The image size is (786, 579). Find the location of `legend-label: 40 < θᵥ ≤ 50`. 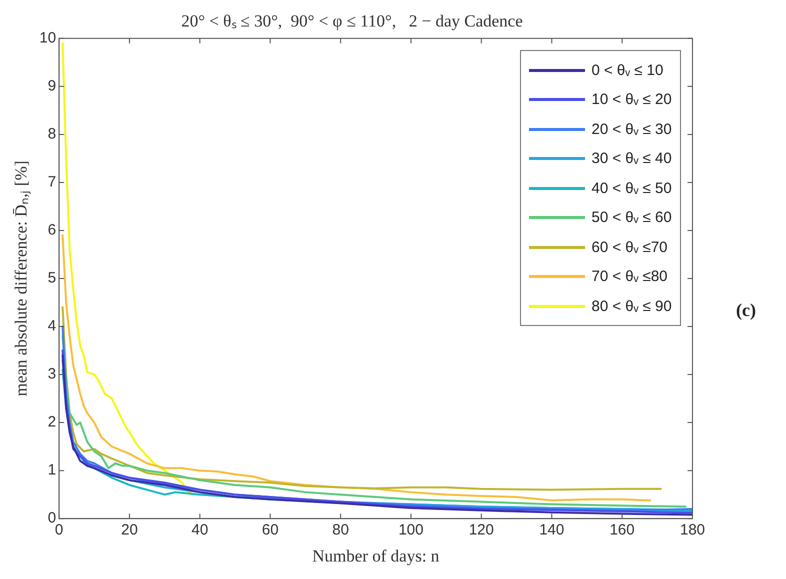

legend-label: 40 < θᵥ ≤ 50 is located at coordinates (631, 188).